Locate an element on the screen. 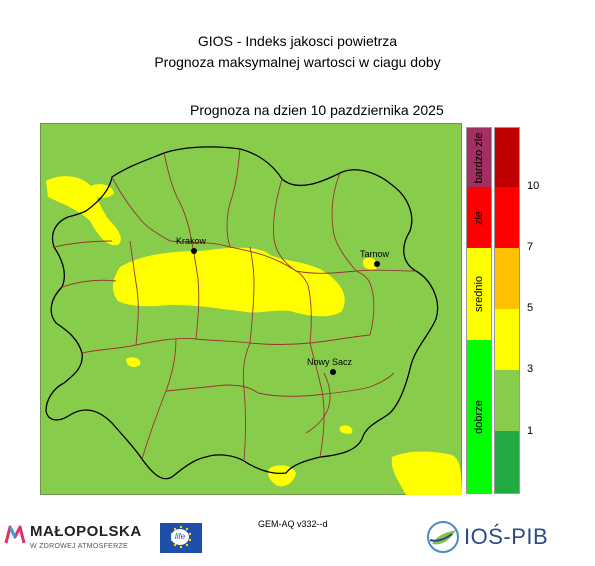  zone-central is located at coordinates (228, 282).